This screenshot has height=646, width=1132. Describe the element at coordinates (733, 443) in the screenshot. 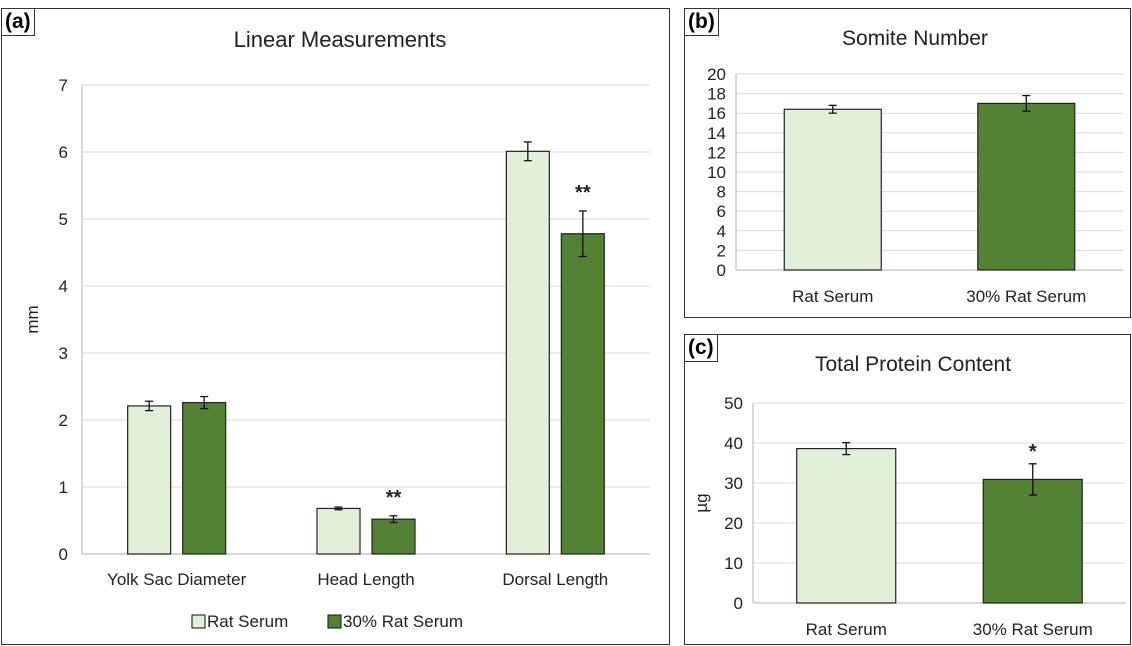

I see `y-tick-label: 40` at that location.